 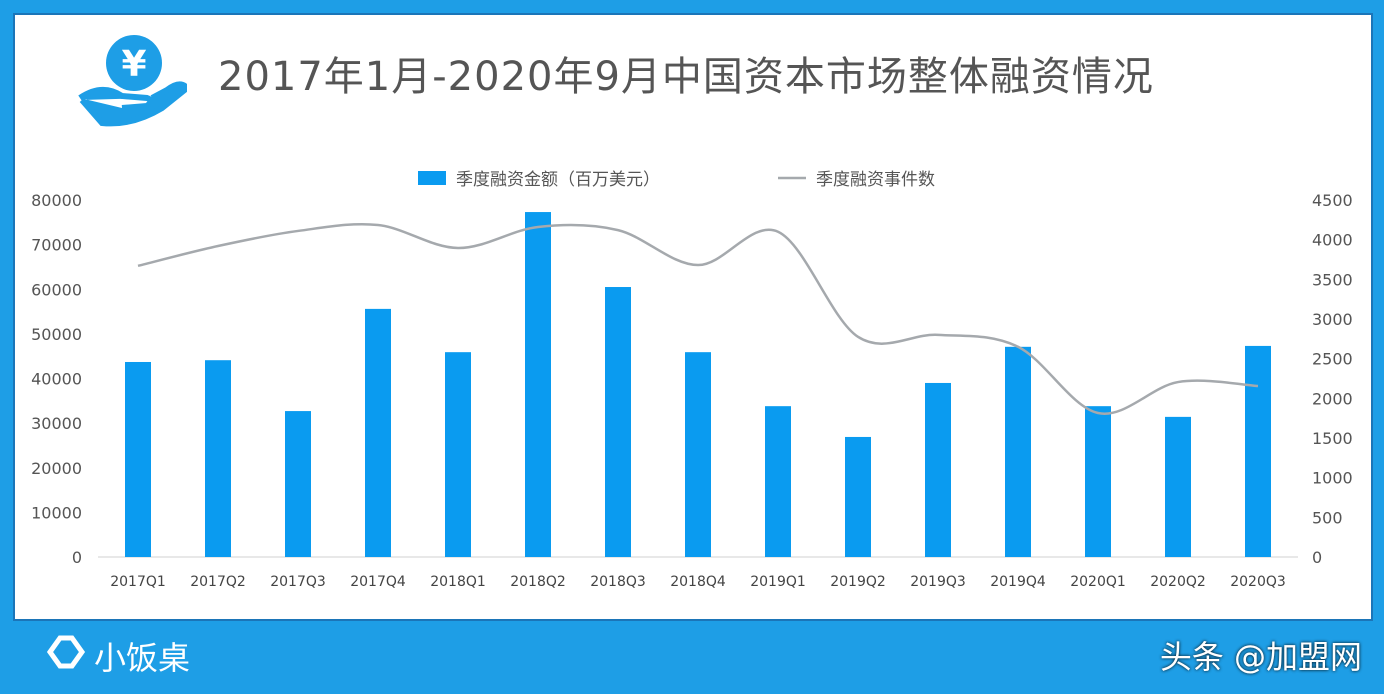 I want to click on x-tick-label: 2019Q4, so click(x=1018, y=582).